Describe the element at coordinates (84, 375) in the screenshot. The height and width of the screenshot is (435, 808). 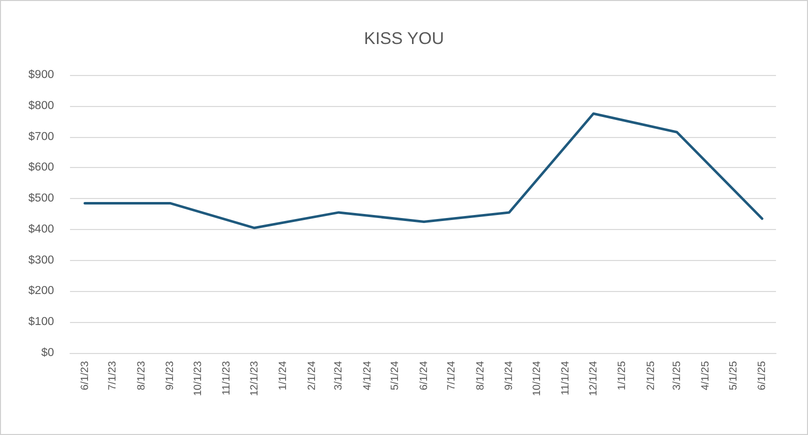
I see `x-tick-label: 6/1/23` at that location.